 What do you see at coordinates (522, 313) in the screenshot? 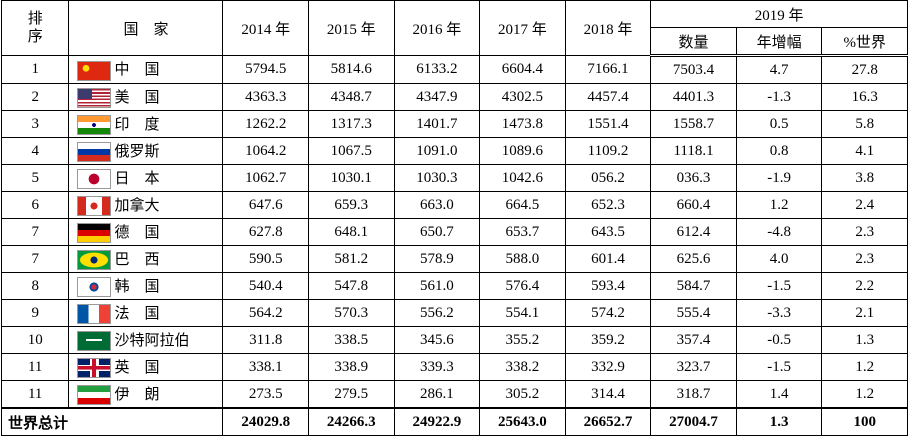
I see `value-cell: 554.1` at bounding box center [522, 313].